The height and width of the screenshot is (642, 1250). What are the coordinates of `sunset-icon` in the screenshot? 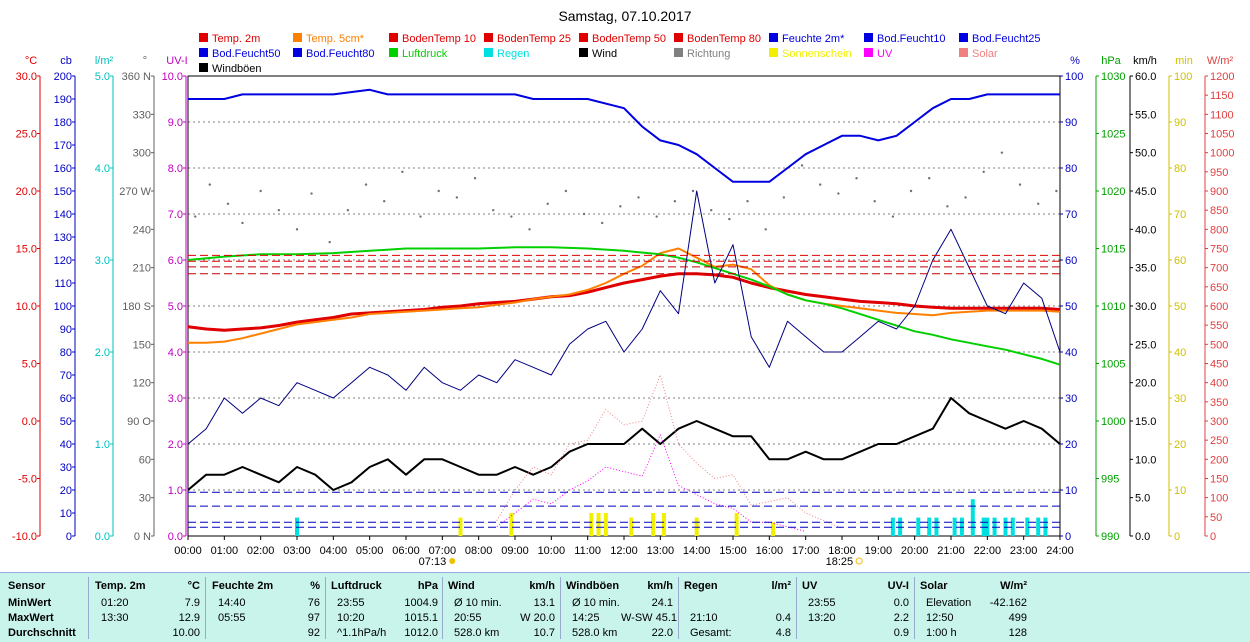 It's located at (859, 561).